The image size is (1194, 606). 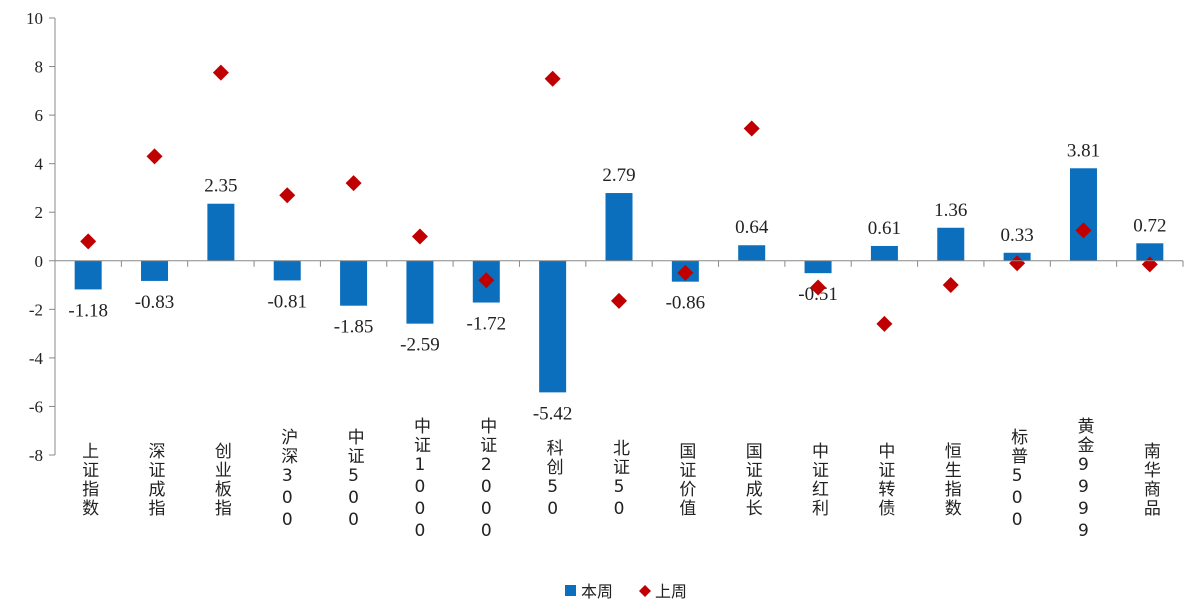 I want to click on y-tick-label: -4, so click(x=36, y=358).